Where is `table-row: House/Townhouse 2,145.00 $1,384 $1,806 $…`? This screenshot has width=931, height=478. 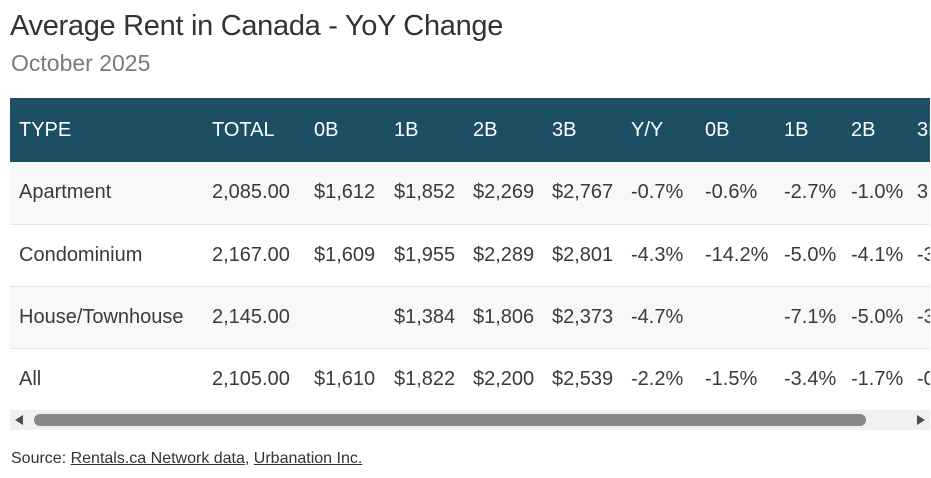 table-row: House/Townhouse 2,145.00 $1,384 $1,806 $… is located at coordinates (470, 317).